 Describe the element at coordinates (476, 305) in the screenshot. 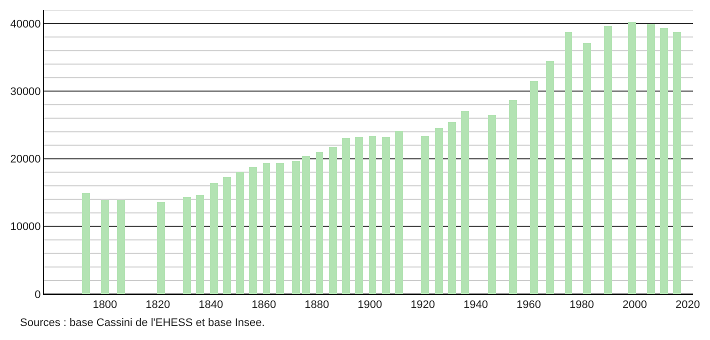

I see `x-tick-label: 1940` at that location.